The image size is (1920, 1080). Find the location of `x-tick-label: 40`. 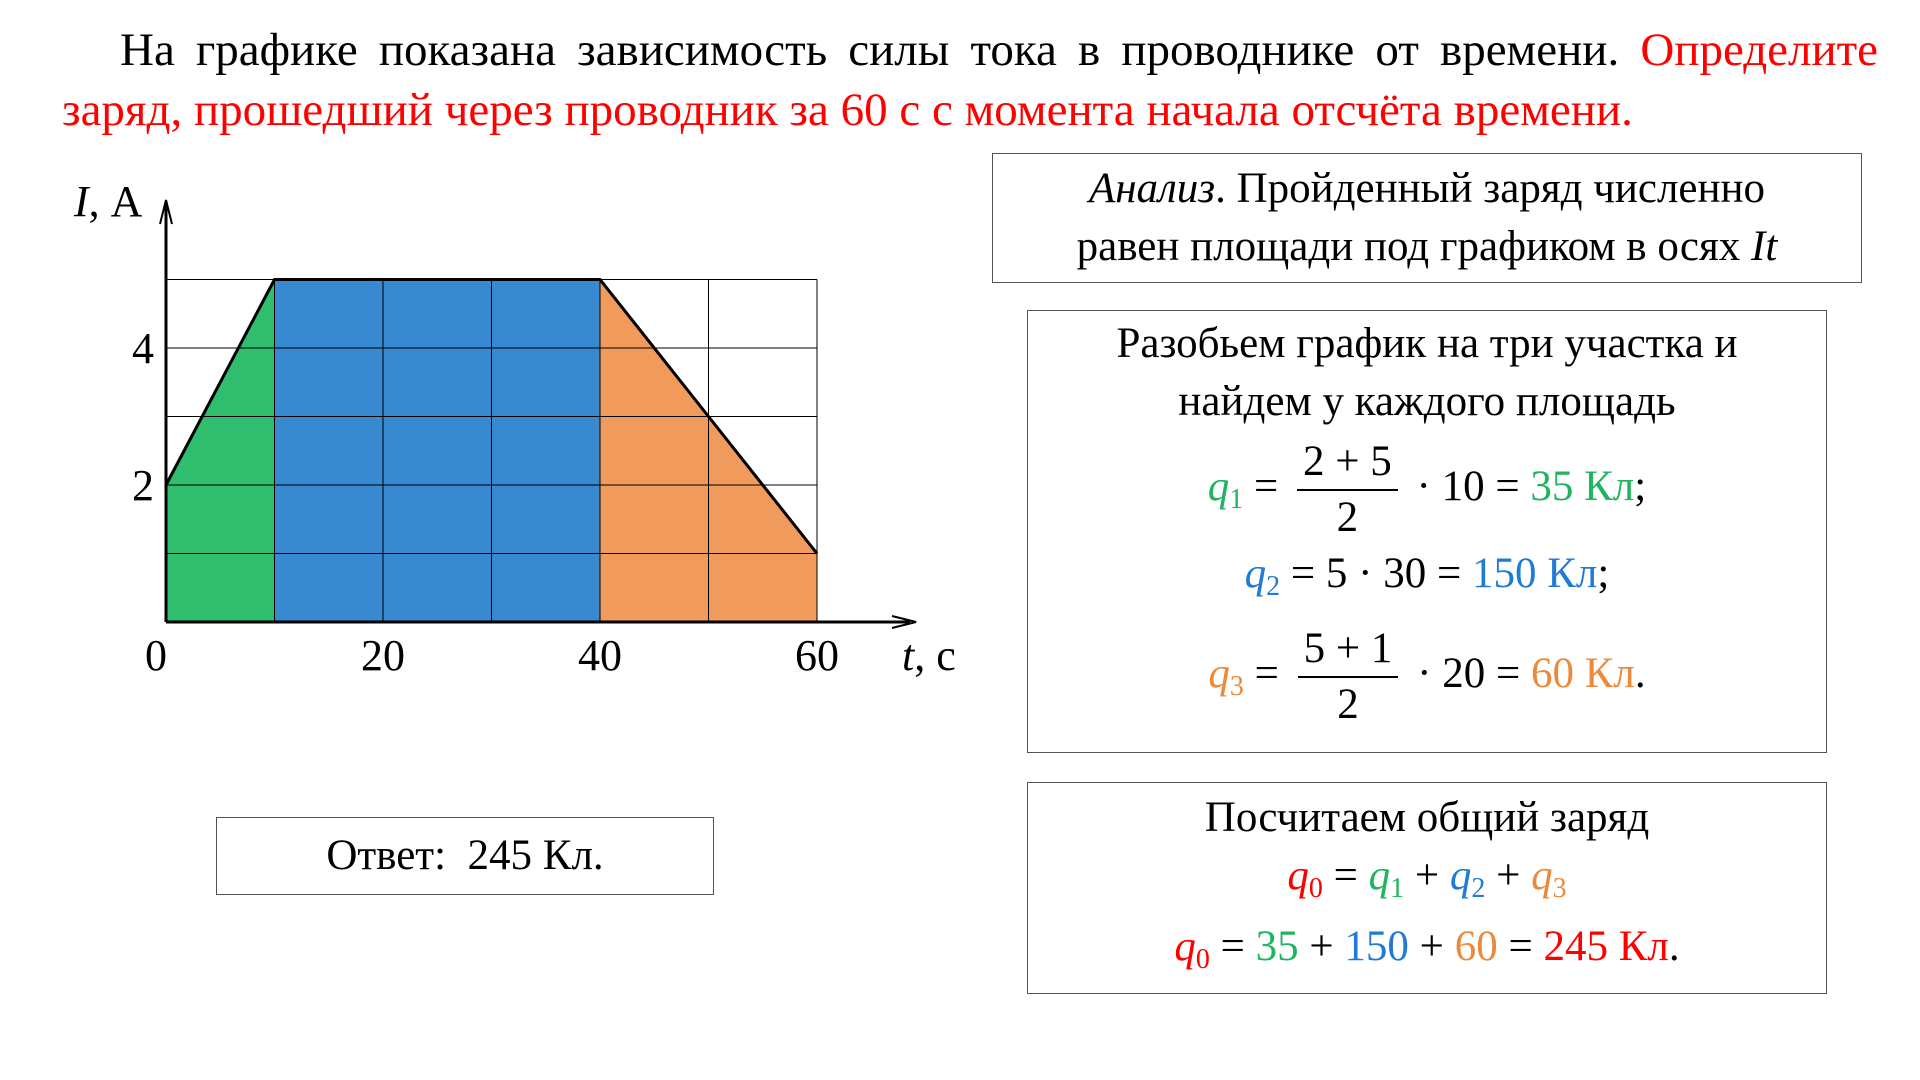

x-tick-label: 40 is located at coordinates (600, 655).